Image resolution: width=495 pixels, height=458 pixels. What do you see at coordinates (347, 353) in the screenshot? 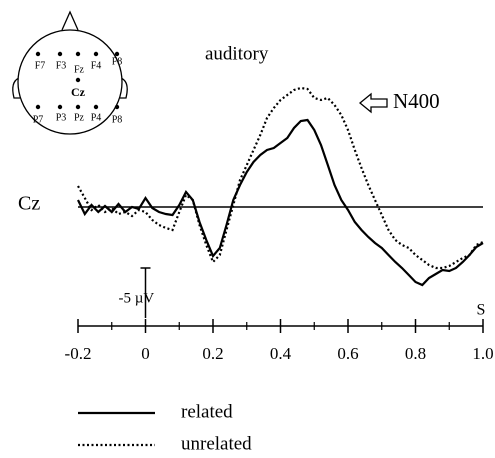
I see `x-tick-label: 0.6` at bounding box center [347, 353].